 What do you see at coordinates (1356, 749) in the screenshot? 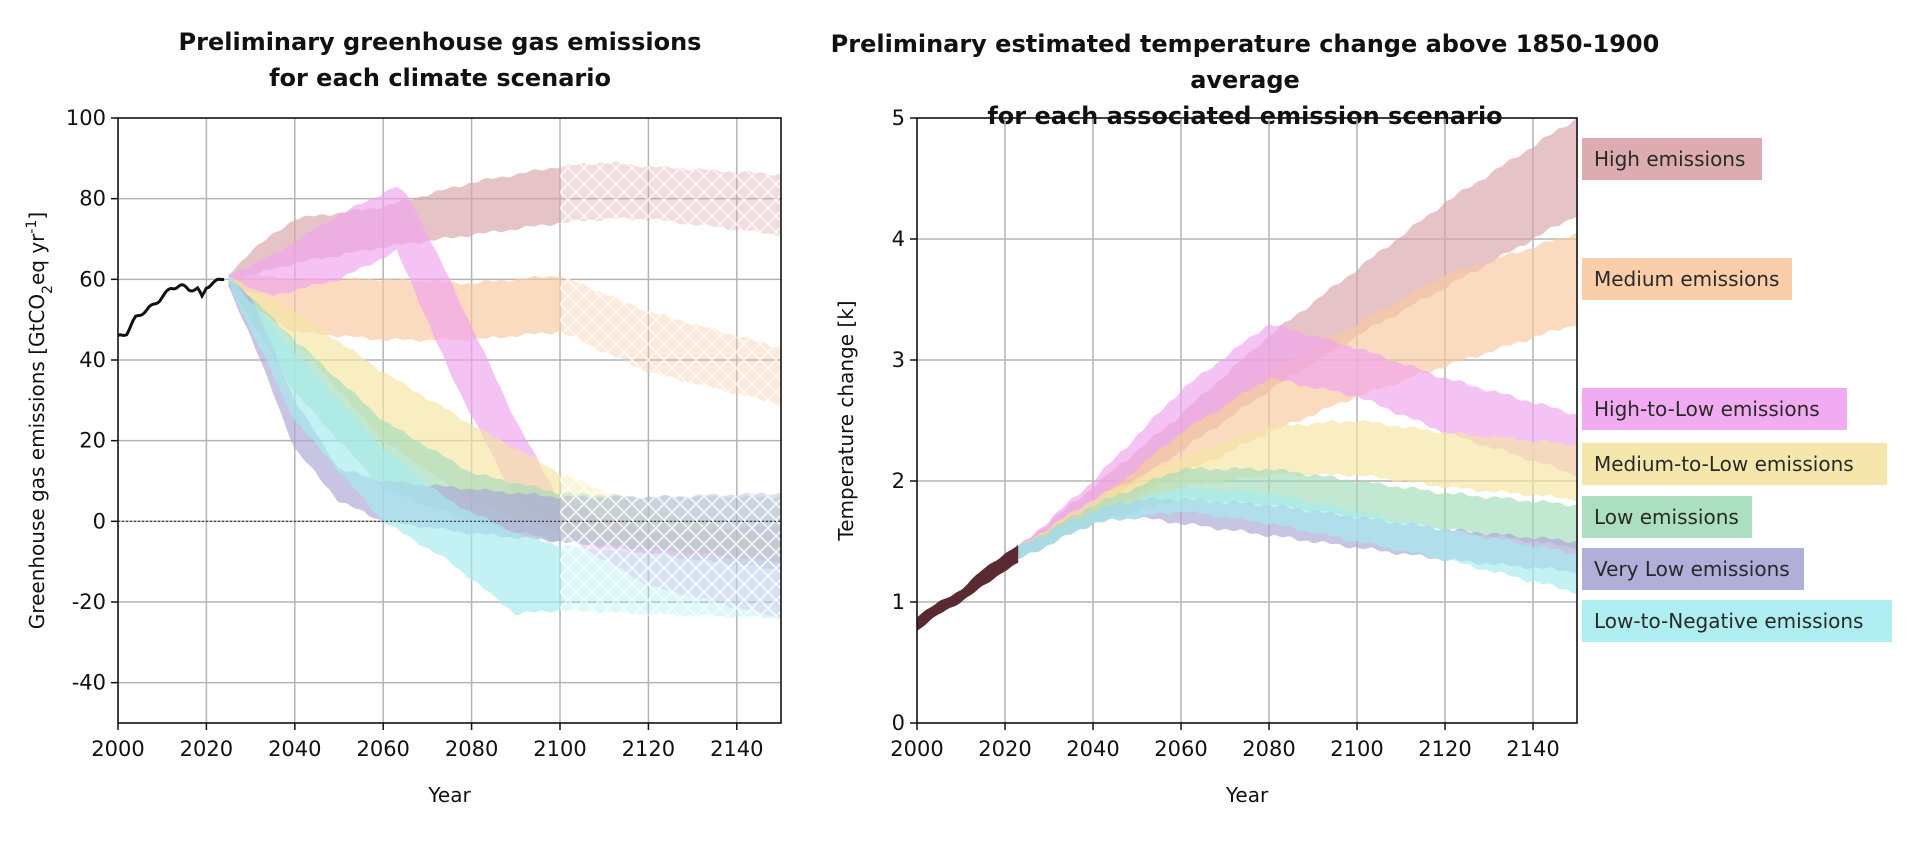
I see `temperature-x-tick-label: 2100` at bounding box center [1356, 749].